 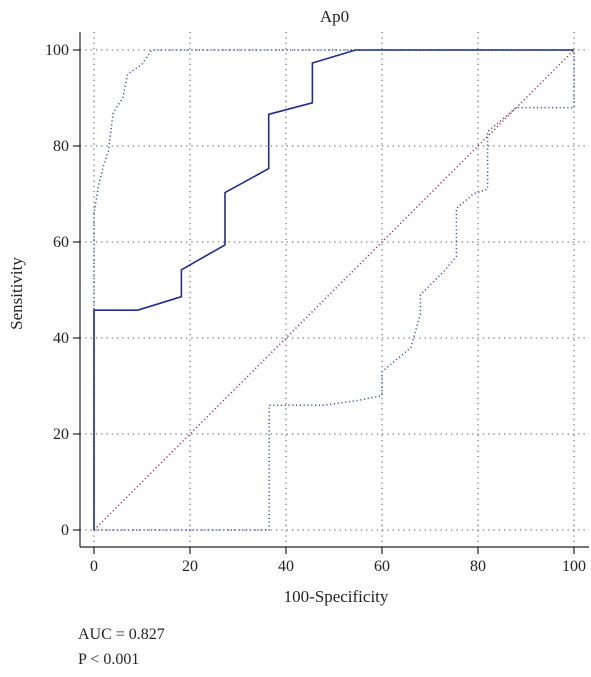 What do you see at coordinates (61, 338) in the screenshot?
I see `y-tick-label: 40` at bounding box center [61, 338].